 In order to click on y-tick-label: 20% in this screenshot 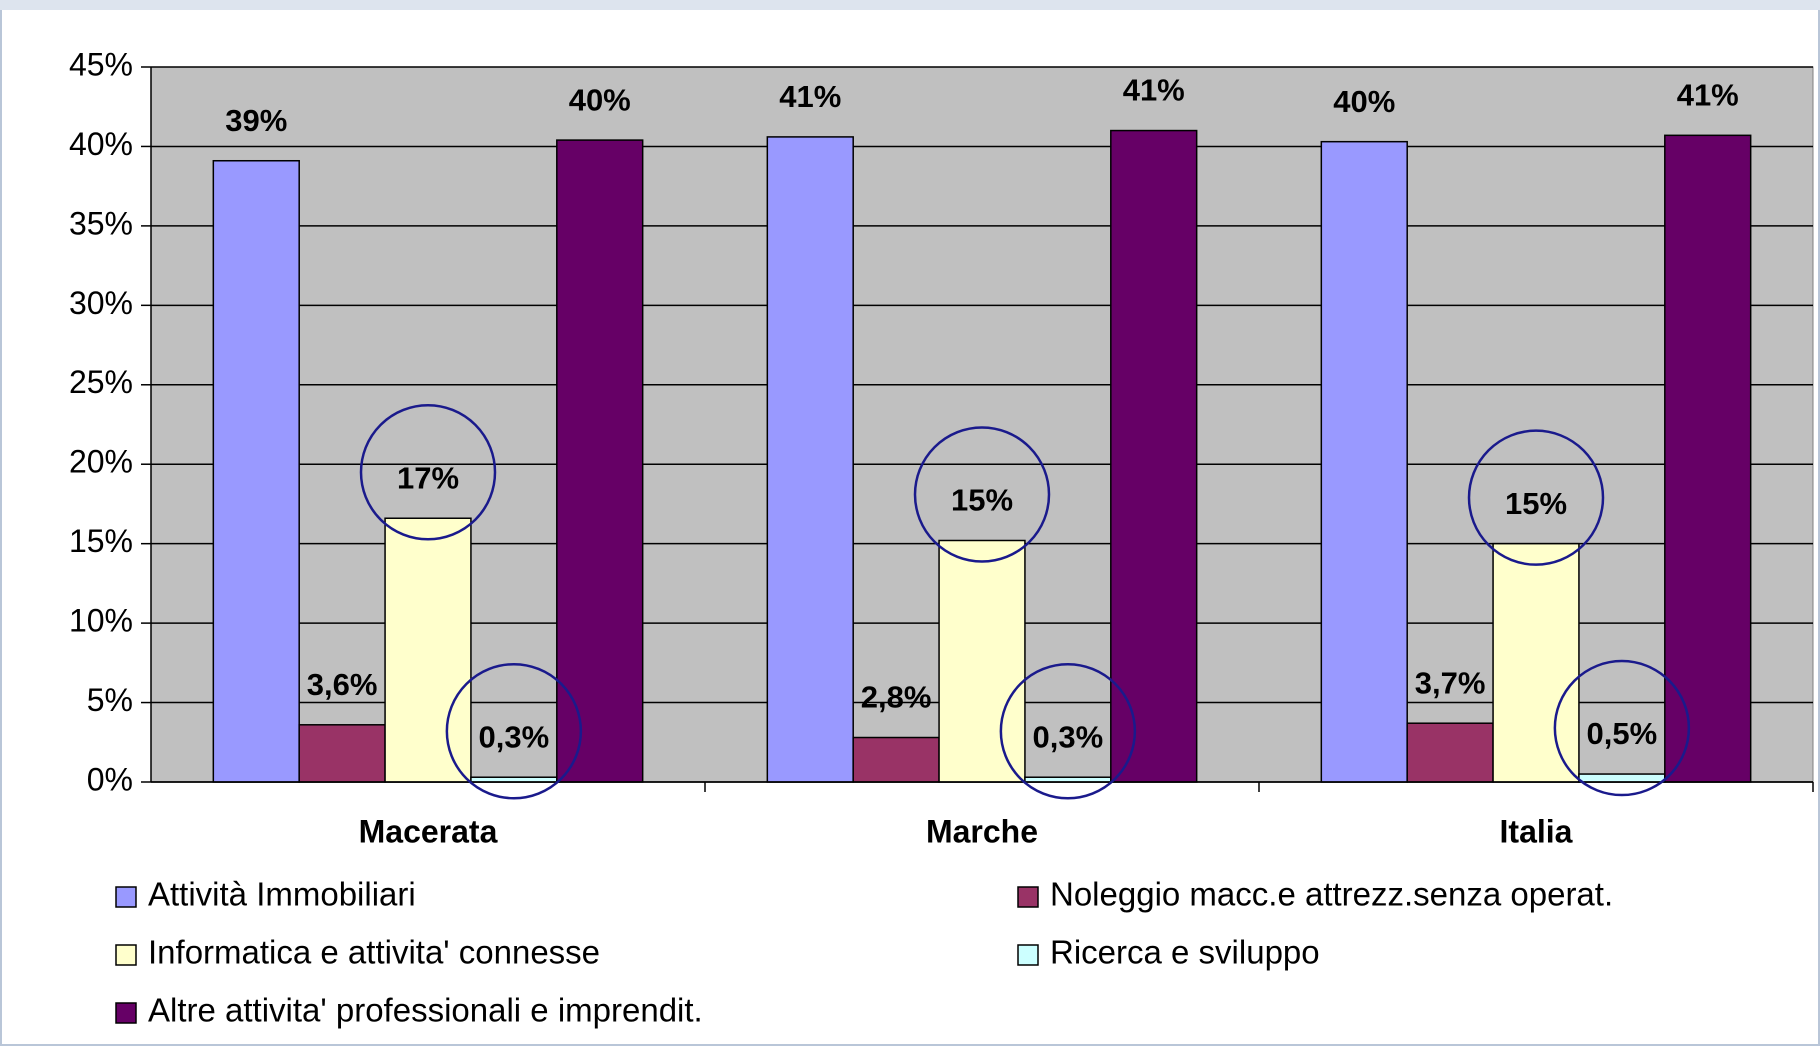, I will do `click(101, 462)`.